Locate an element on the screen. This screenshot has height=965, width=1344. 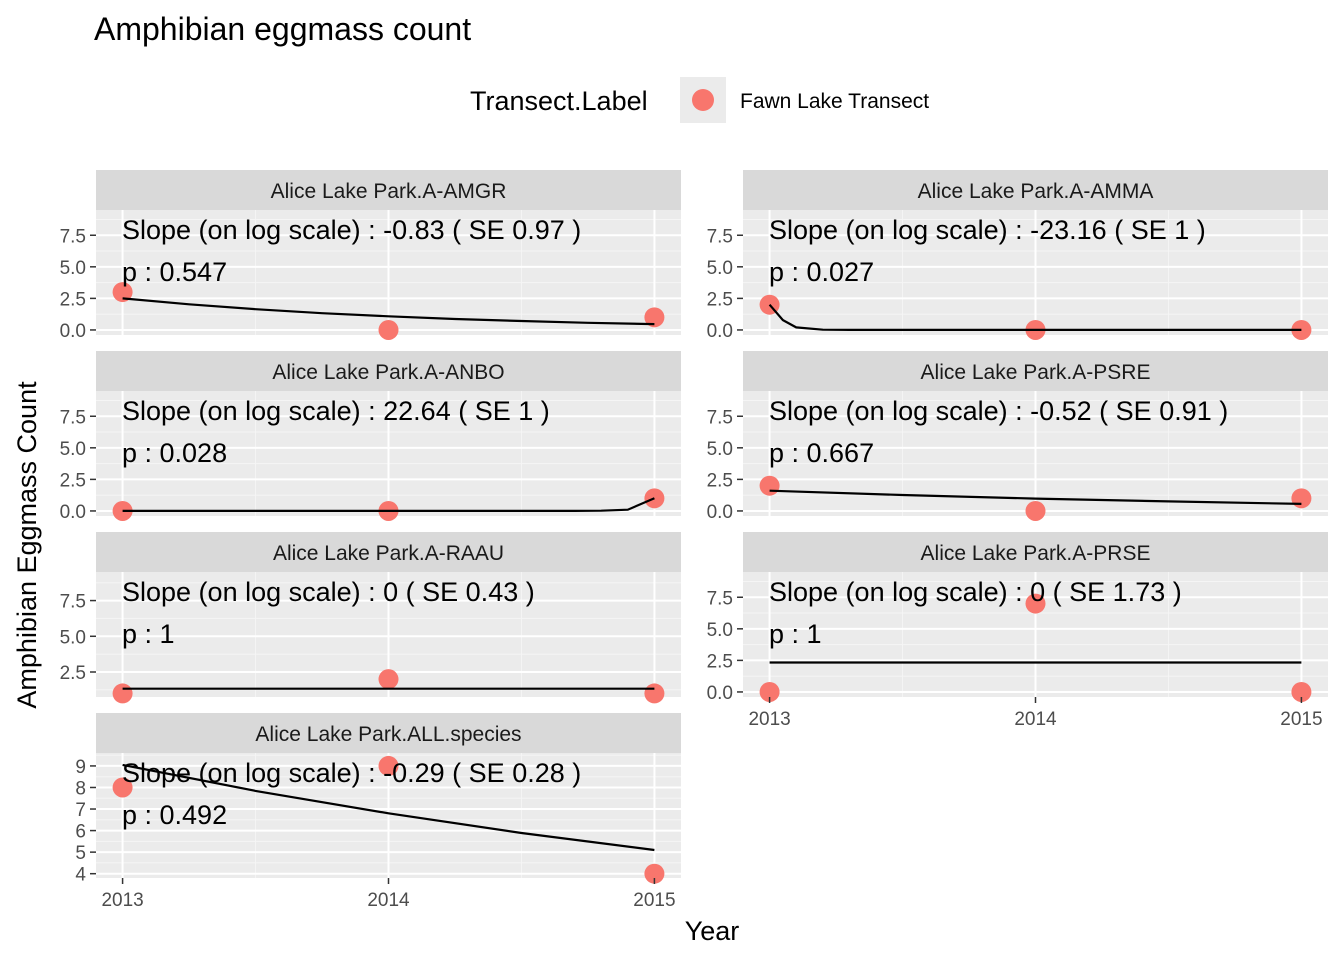
y-axis-label: Amphibian Eggmass Count is located at coordinates (27, 545).